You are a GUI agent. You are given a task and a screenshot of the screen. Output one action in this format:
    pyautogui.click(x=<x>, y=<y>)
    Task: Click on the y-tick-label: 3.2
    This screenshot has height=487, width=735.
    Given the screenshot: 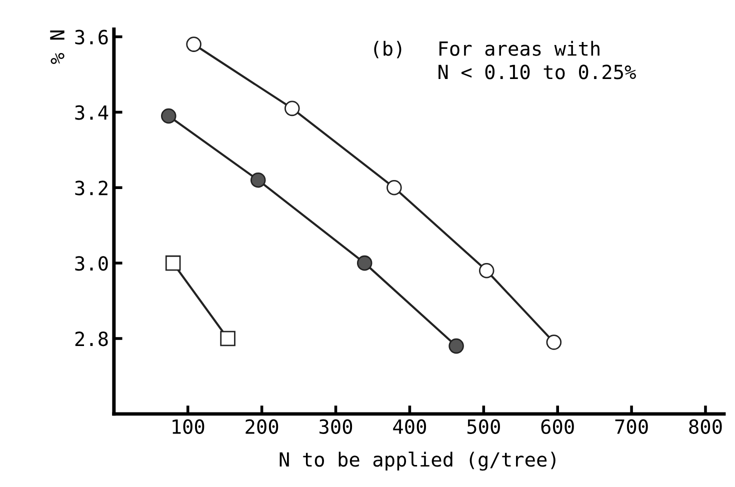 What is the action you would take?
    pyautogui.click(x=91, y=188)
    